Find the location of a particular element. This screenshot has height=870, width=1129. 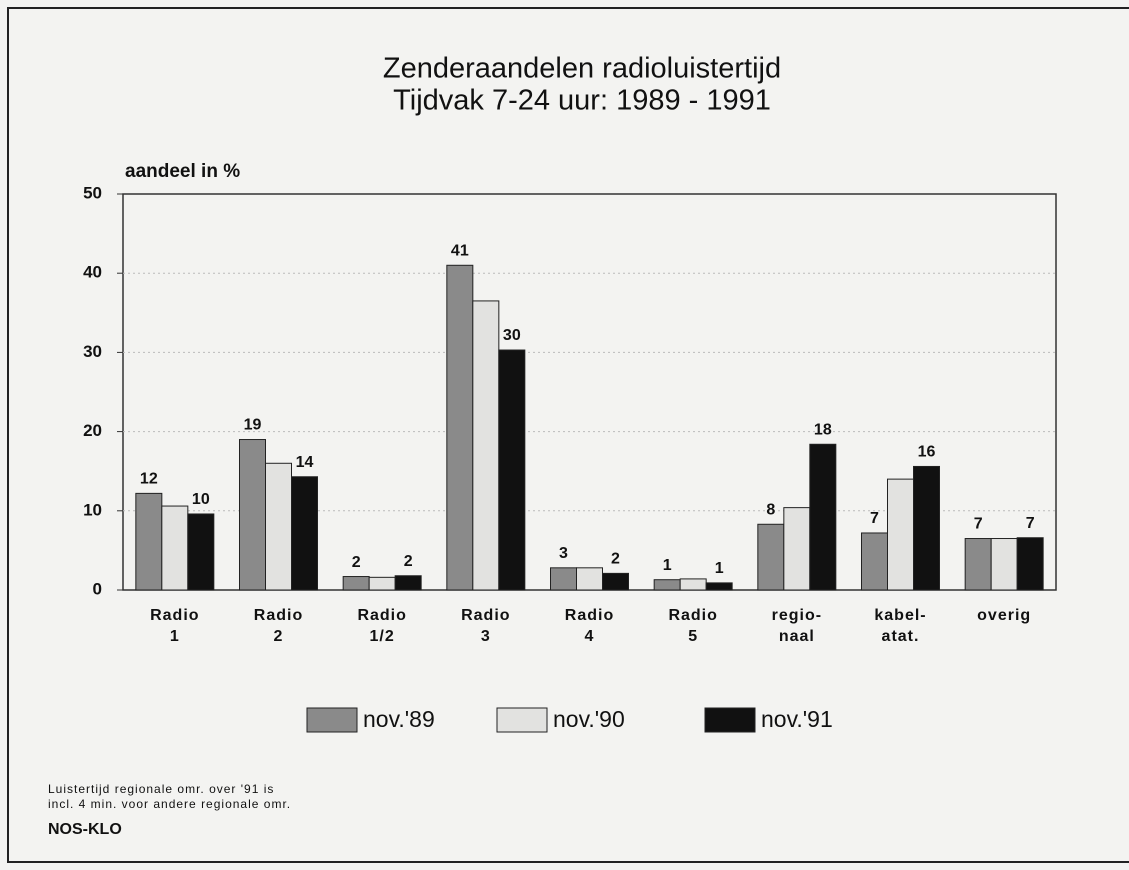

legend-label: nov.'91 is located at coordinates (797, 719).